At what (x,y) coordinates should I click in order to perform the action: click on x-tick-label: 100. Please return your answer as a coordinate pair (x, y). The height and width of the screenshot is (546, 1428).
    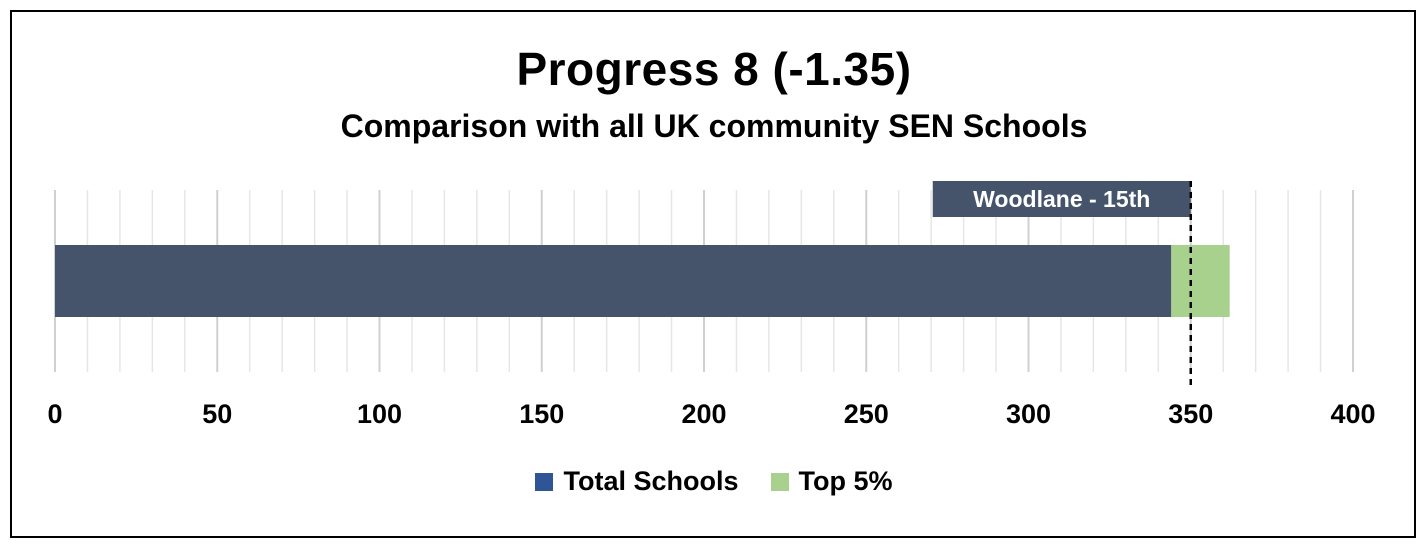
    Looking at the image, I should click on (379, 414).